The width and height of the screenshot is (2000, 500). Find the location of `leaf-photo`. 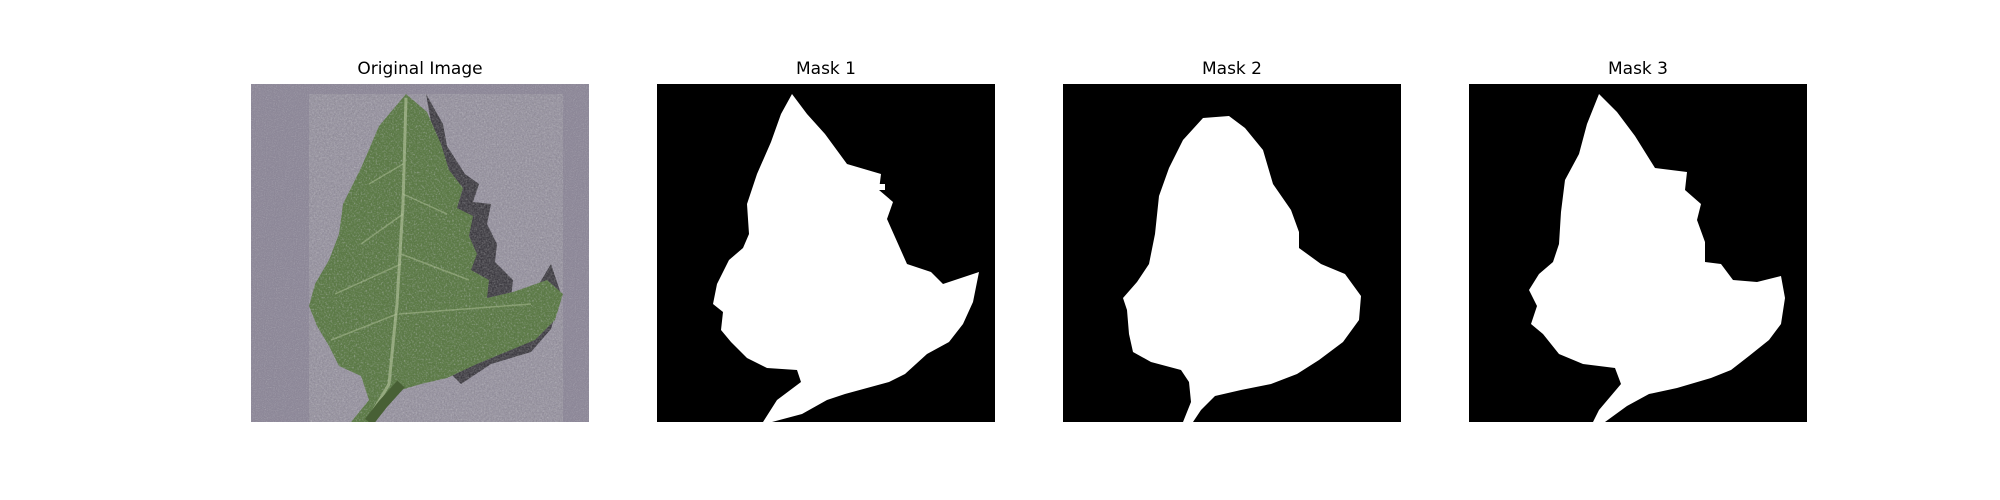

leaf-photo is located at coordinates (420, 253).